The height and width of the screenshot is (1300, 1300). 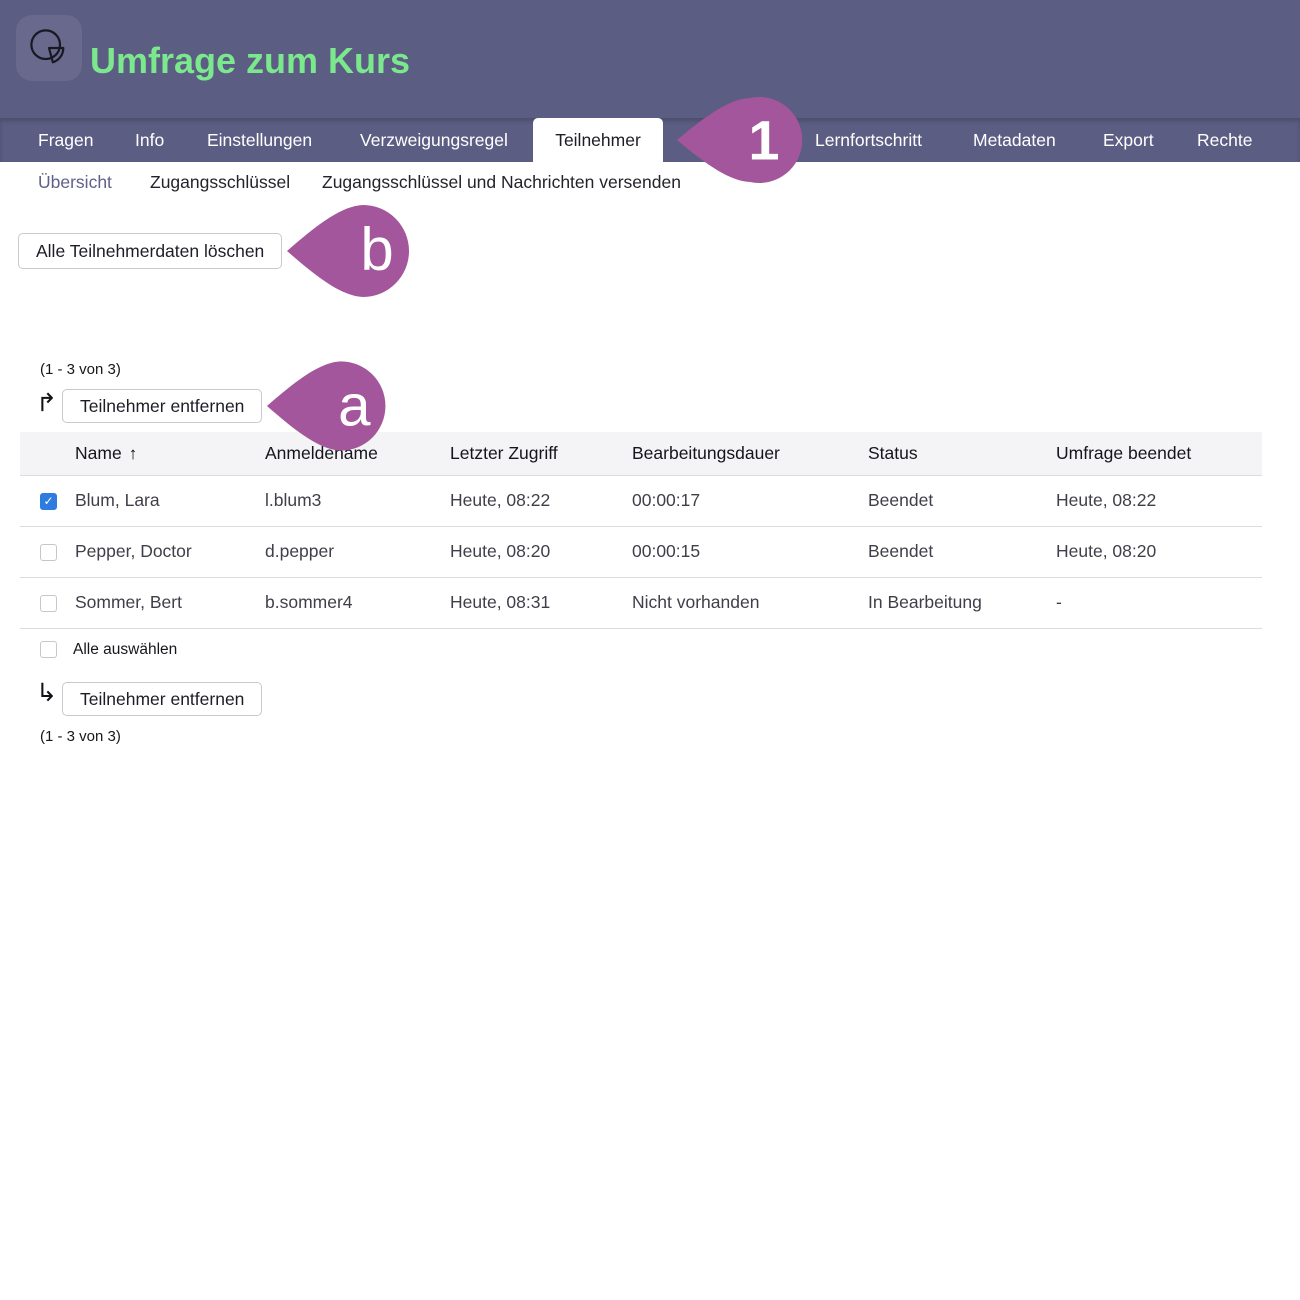 What do you see at coordinates (66, 140) in the screenshot?
I see `tab-fragen: Fragen` at bounding box center [66, 140].